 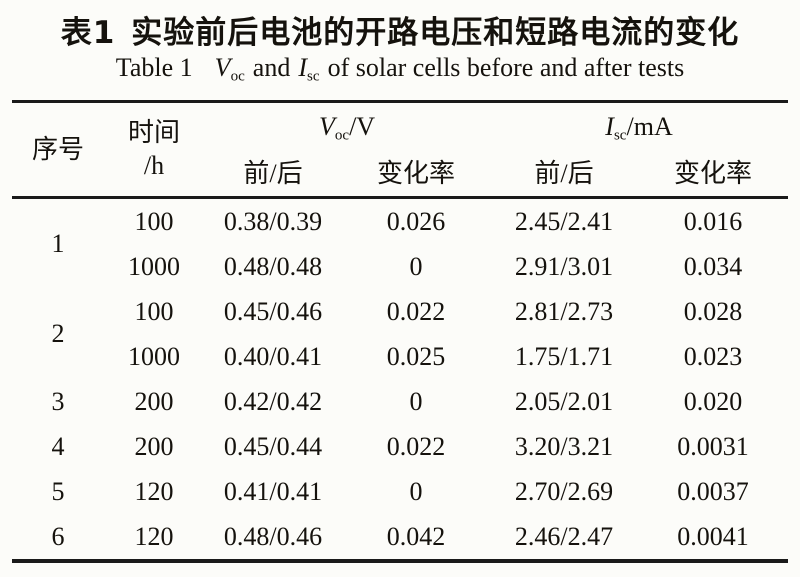 I want to click on cell-isc: 3.20/3.21, so click(x=564, y=446).